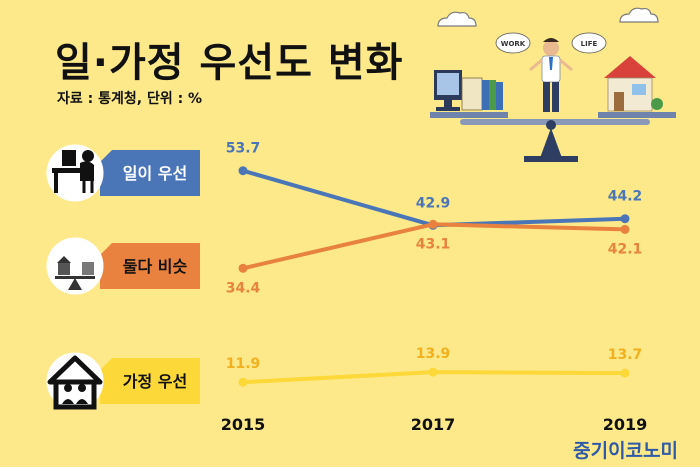  What do you see at coordinates (433, 203) in the screenshot?
I see `data-label: 42.9` at bounding box center [433, 203].